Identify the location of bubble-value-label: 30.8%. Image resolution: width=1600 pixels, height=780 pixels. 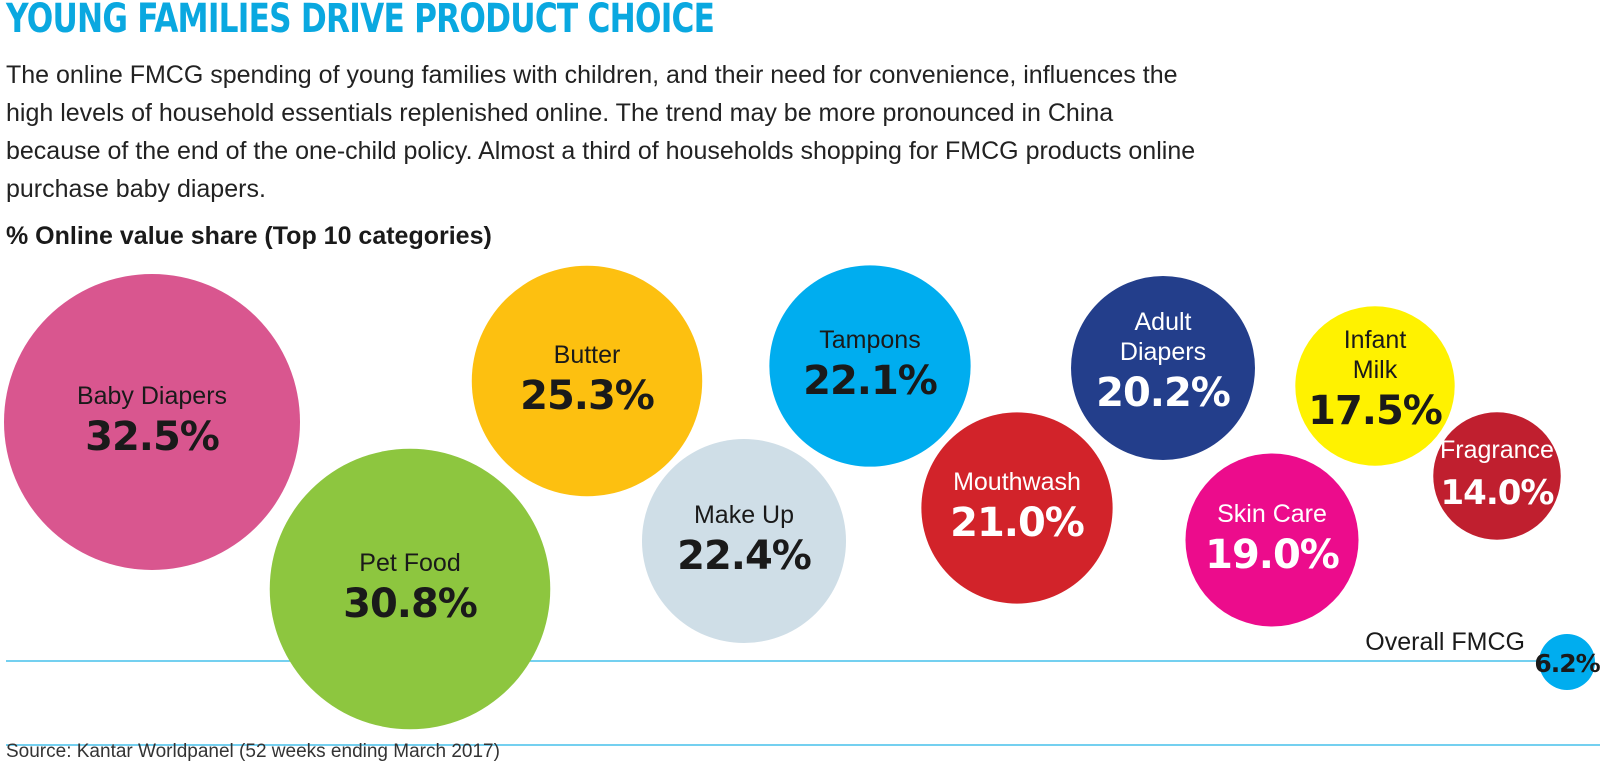
(410, 604).